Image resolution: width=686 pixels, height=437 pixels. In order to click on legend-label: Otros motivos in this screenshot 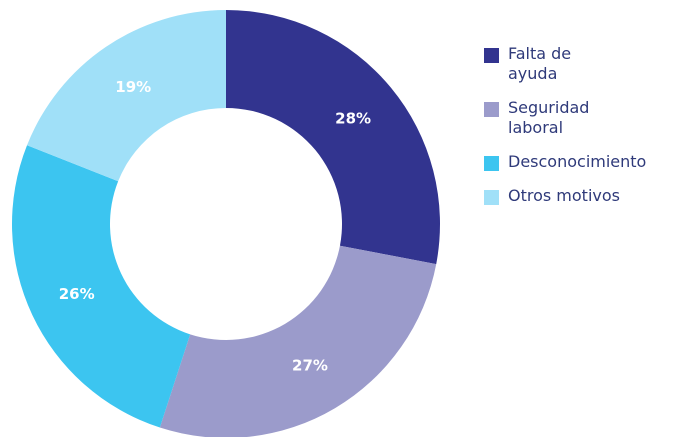, I will do `click(564, 195)`.